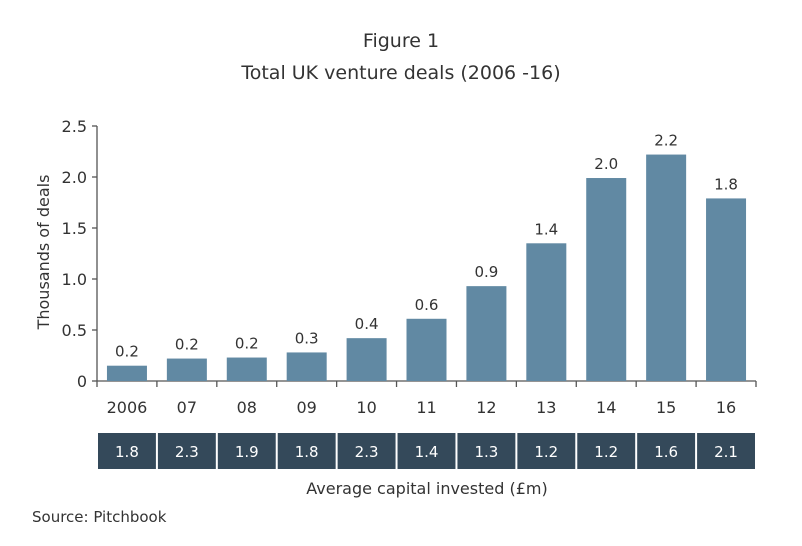  Describe the element at coordinates (366, 407) in the screenshot. I see `x-tick-label: 10` at that location.